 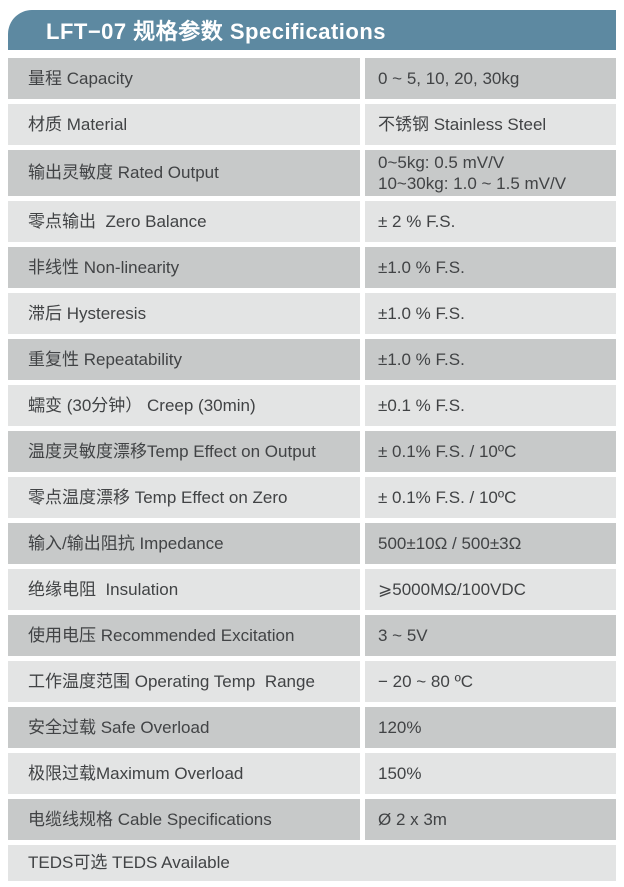 What do you see at coordinates (184, 359) in the screenshot?
I see `spec-label: 重复性 Repeatability` at bounding box center [184, 359].